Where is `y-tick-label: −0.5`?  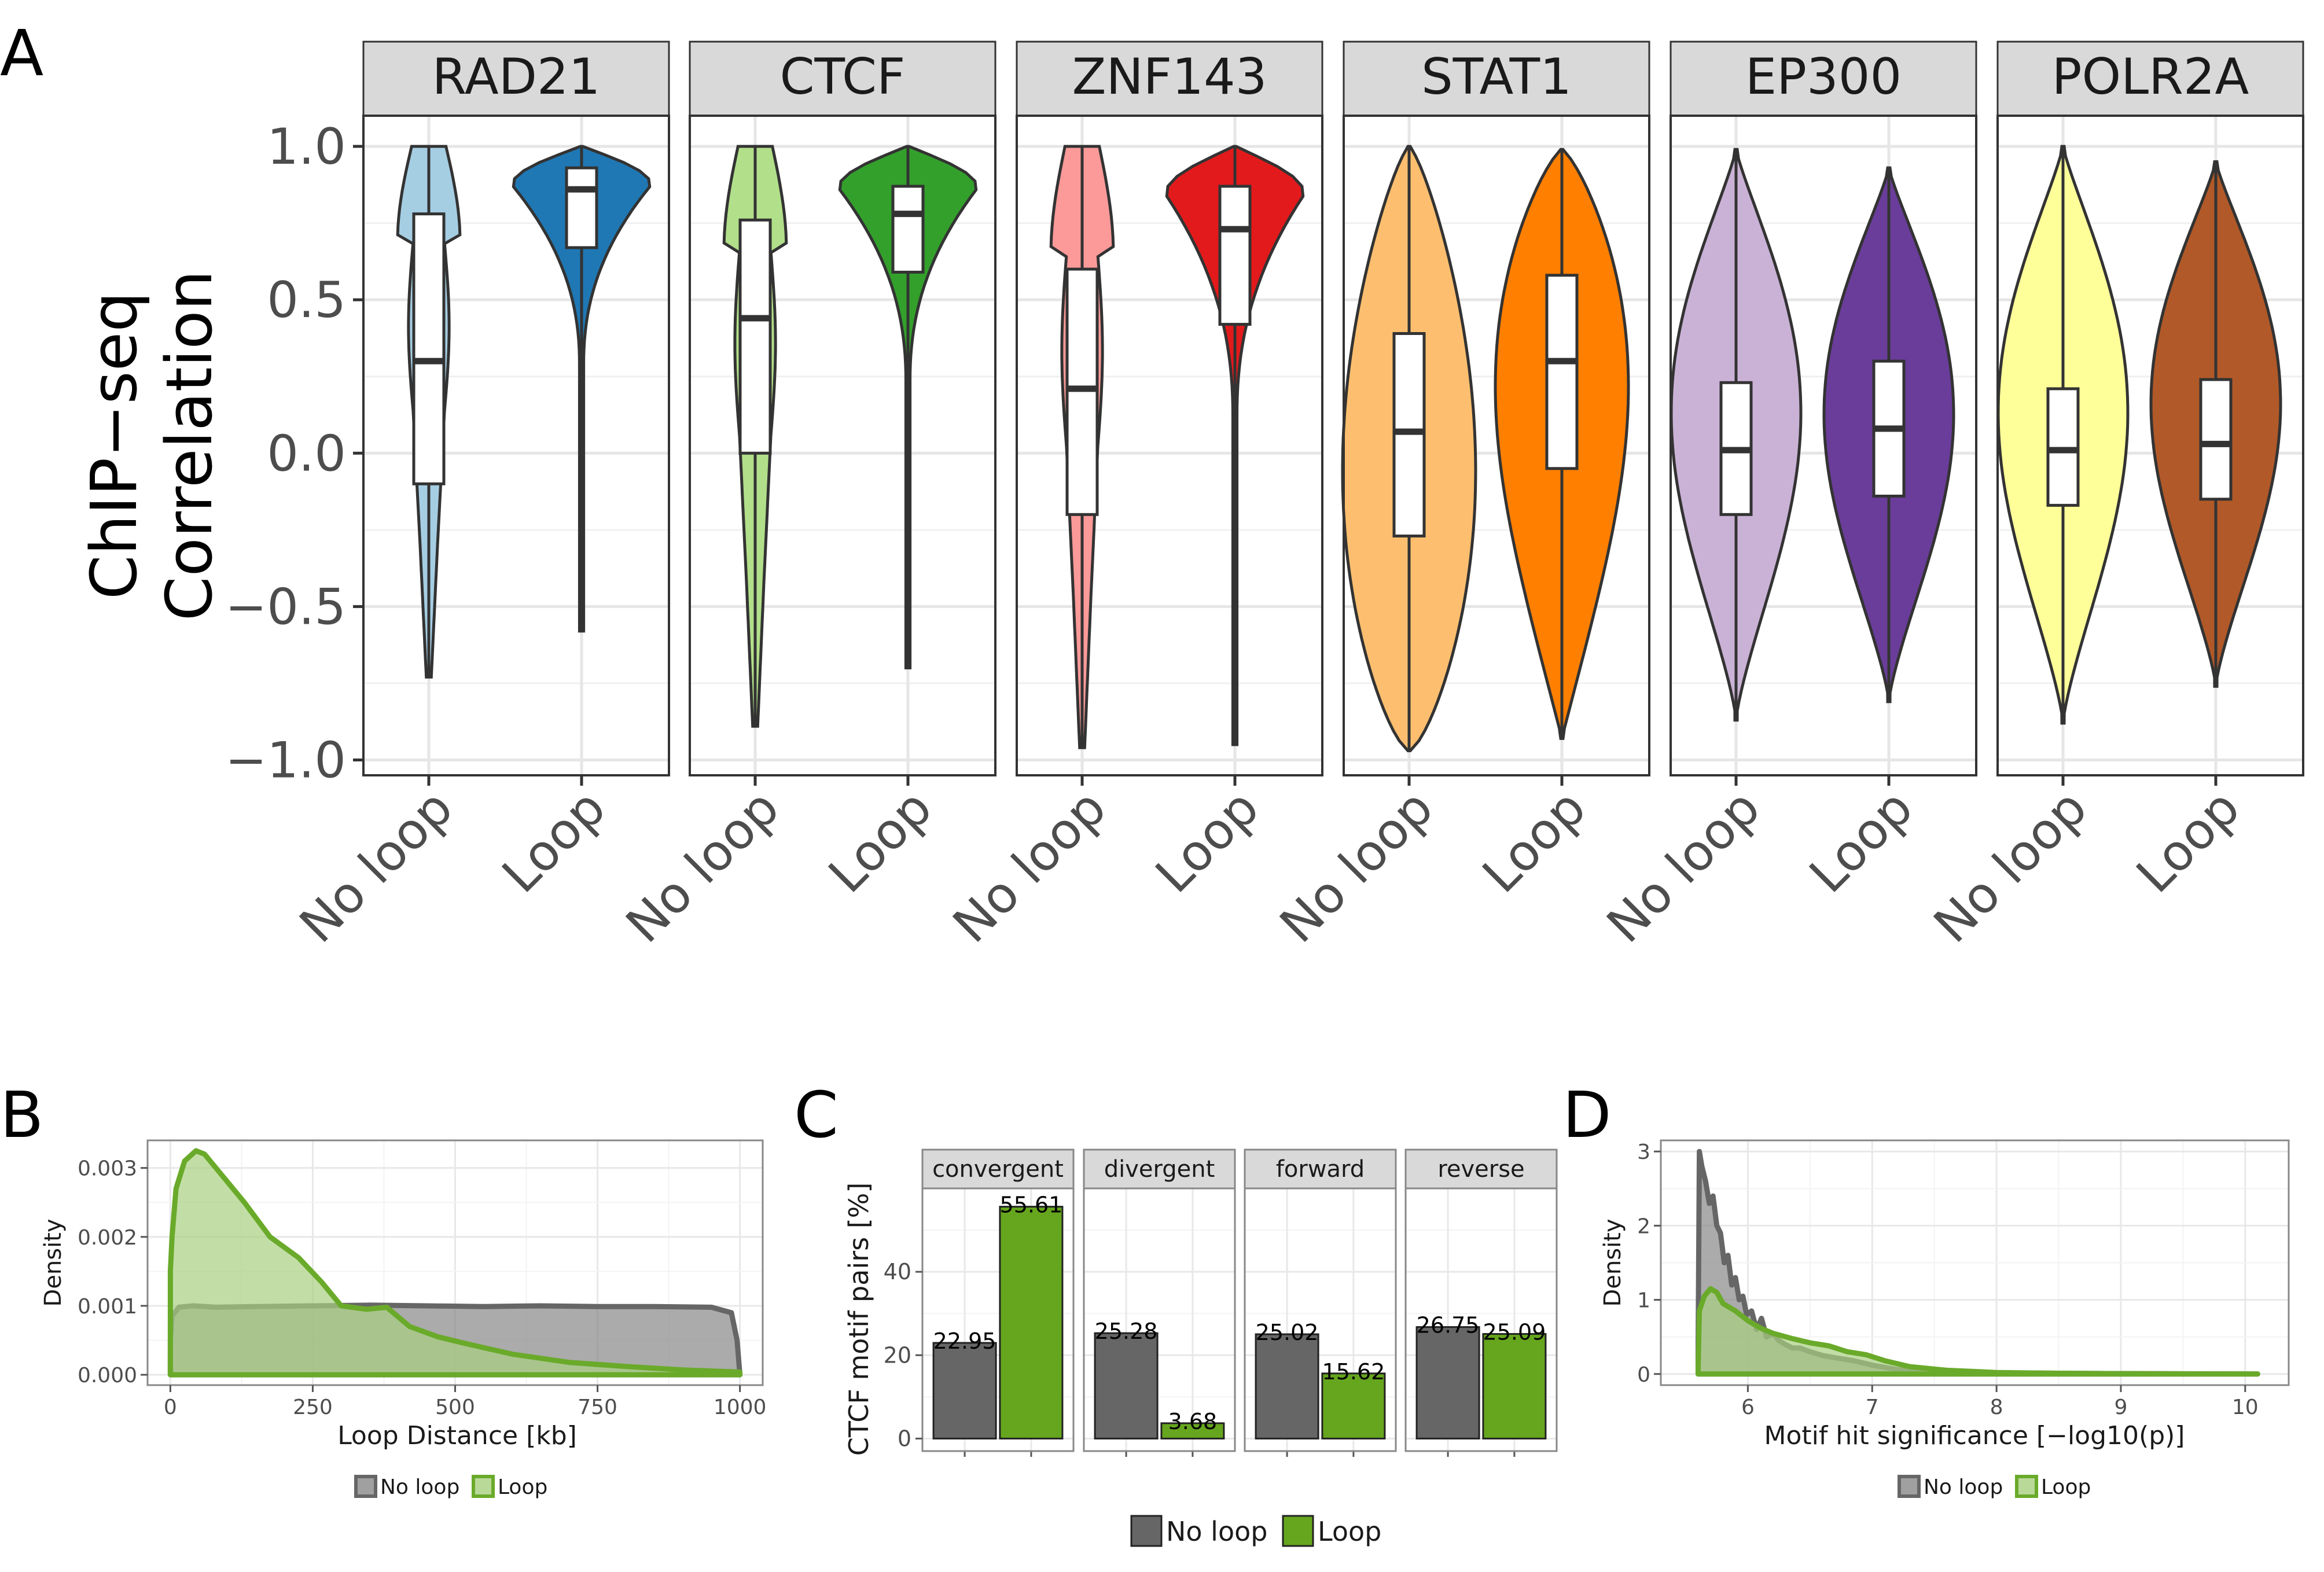 y-tick-label: −0.5 is located at coordinates (285, 607).